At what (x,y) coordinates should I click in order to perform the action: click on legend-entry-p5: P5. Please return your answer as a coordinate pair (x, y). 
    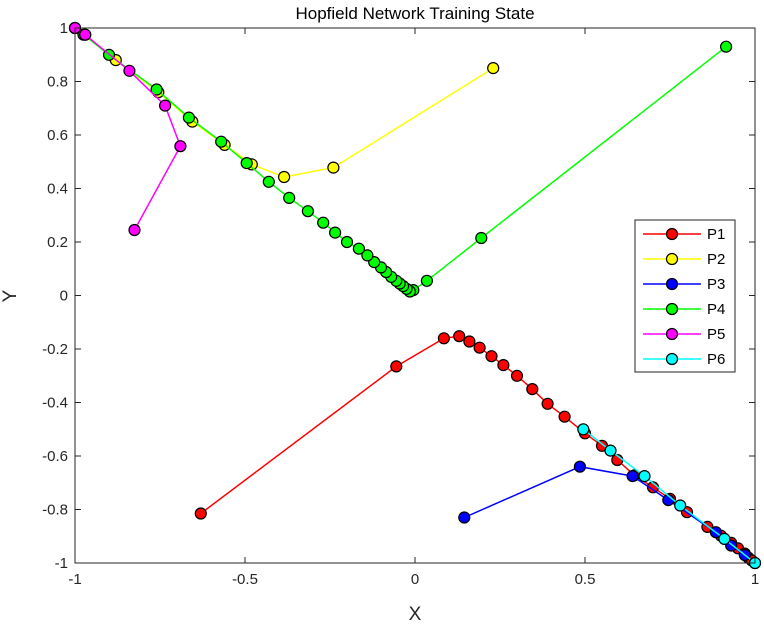
    Looking at the image, I should click on (684, 334).